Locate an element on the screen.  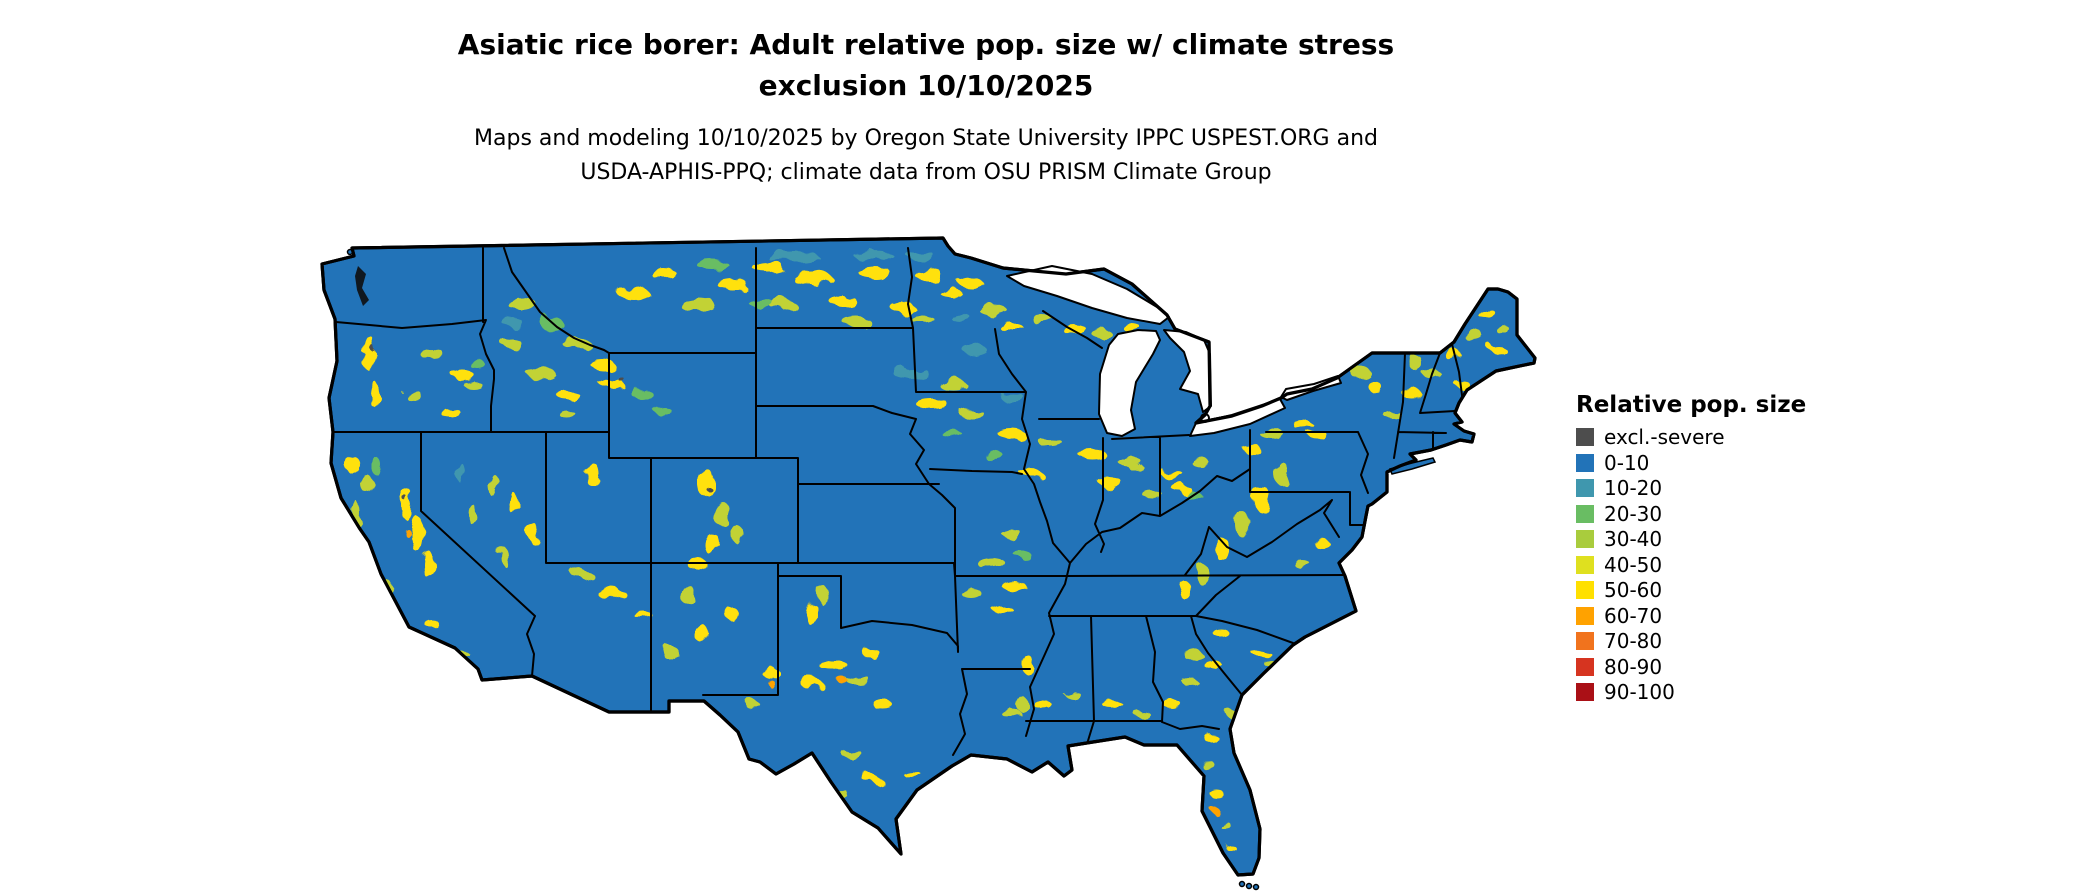
legend-label: 0-10 is located at coordinates (1627, 462).